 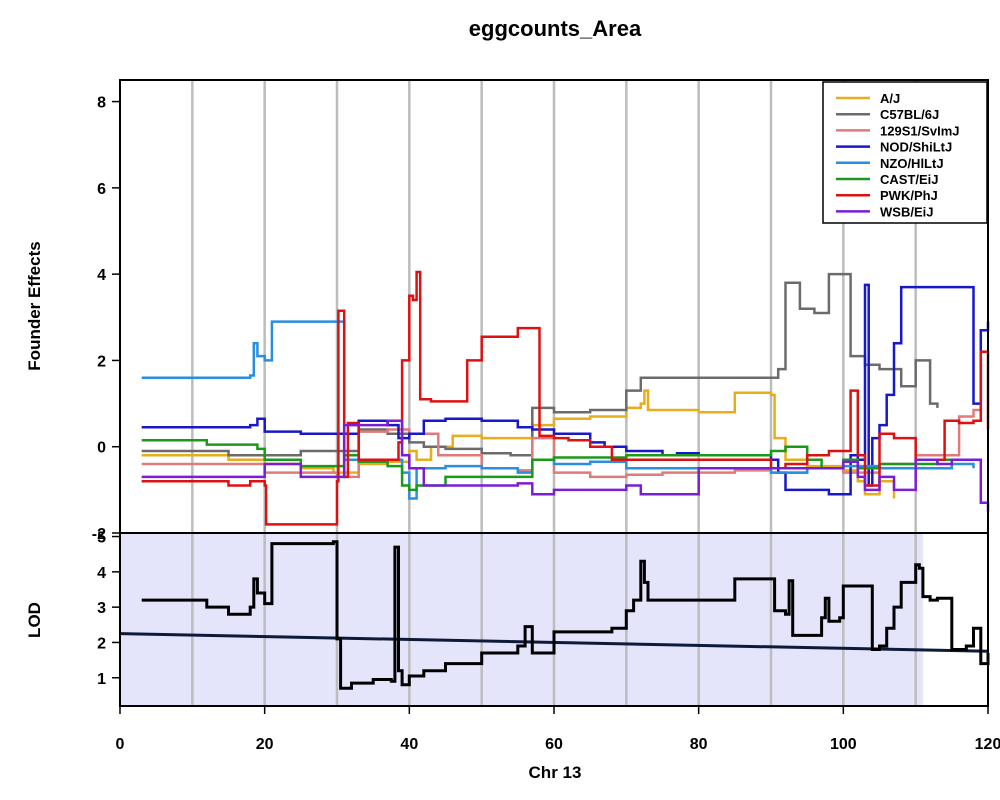 What do you see at coordinates (890, 98) in the screenshot?
I see `legend-entry: A/J` at bounding box center [890, 98].